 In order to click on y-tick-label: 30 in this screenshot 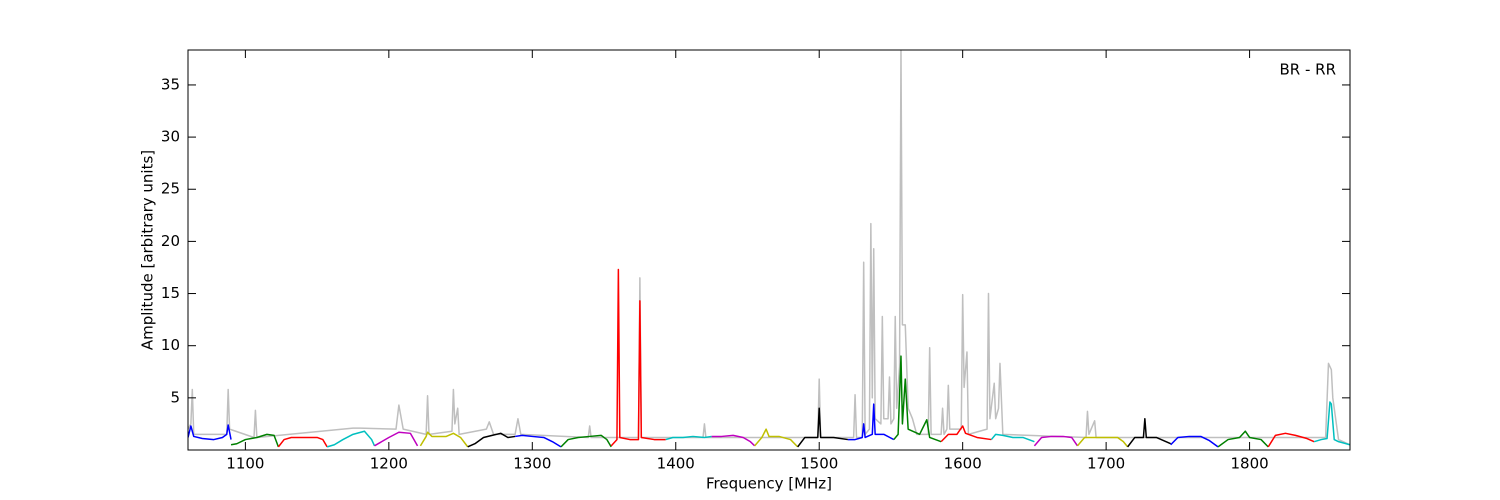, I will do `click(170, 137)`.